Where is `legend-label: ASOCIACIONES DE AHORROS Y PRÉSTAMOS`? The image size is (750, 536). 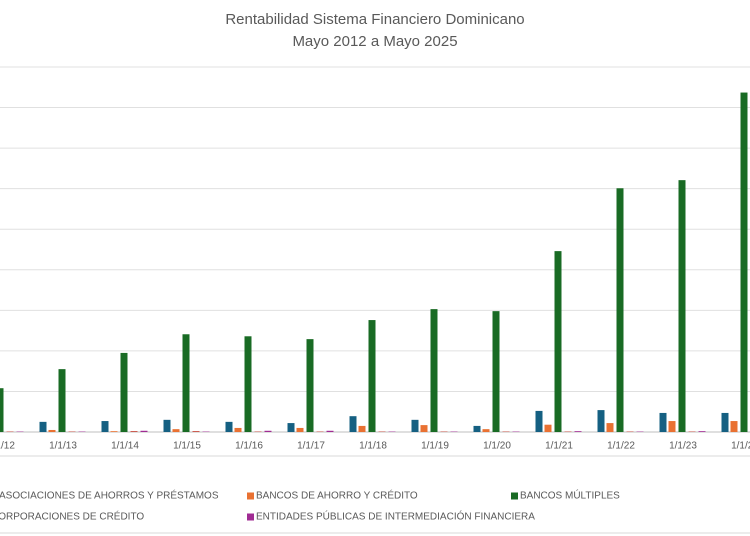
legend-label: ASOCIACIONES DE AHORROS Y PRÉSTAMOS is located at coordinates (109, 495).